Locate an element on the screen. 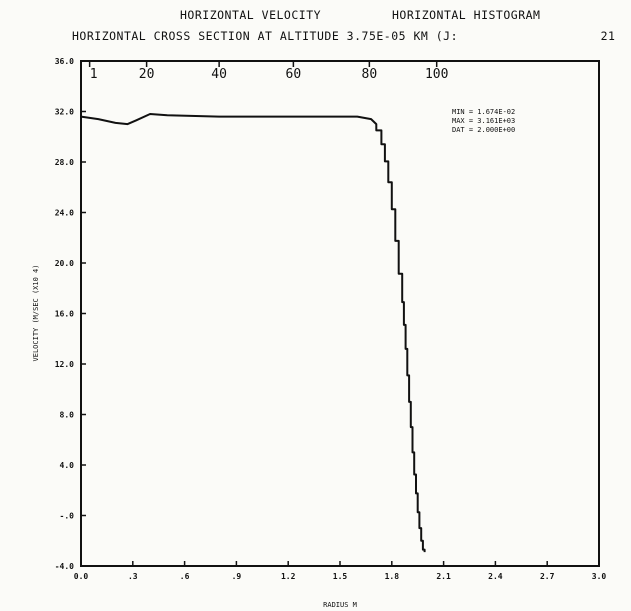 This screenshot has width=631, height=611. y-tick-label: 8.0 is located at coordinates (67, 415).